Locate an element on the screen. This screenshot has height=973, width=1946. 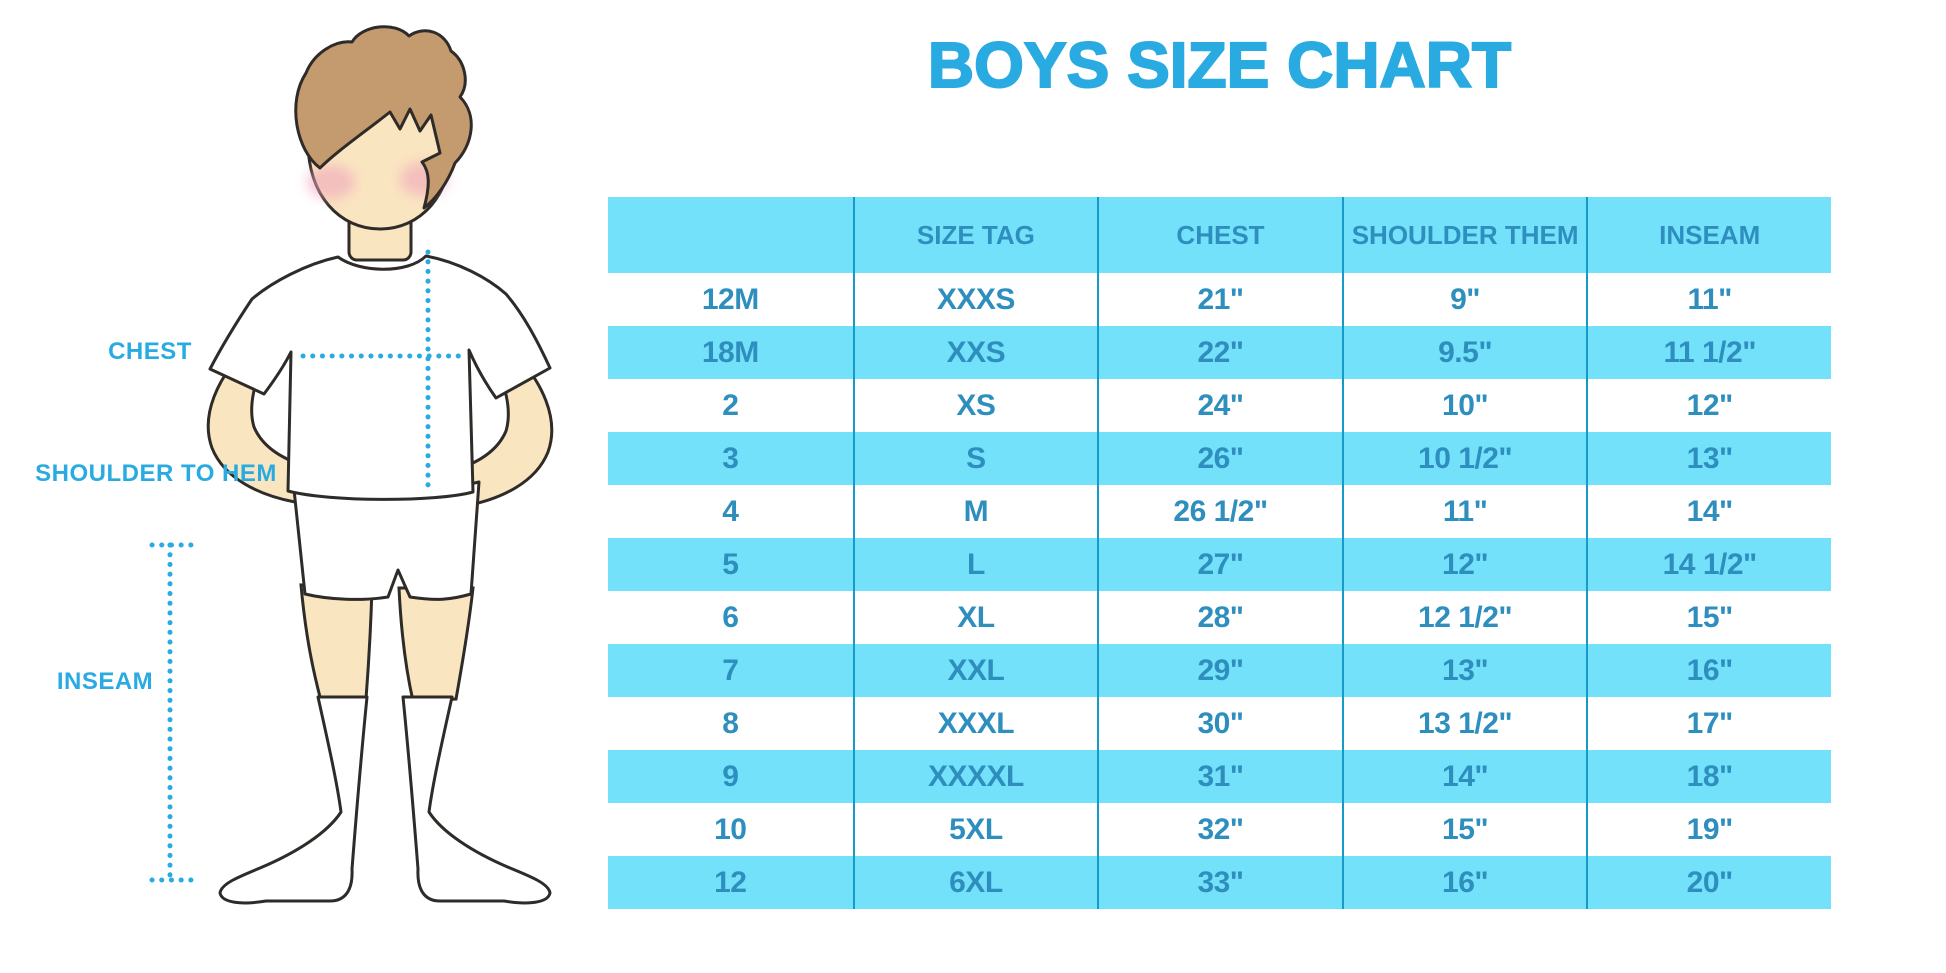
boy-leg-left is located at coordinates (336, 643).